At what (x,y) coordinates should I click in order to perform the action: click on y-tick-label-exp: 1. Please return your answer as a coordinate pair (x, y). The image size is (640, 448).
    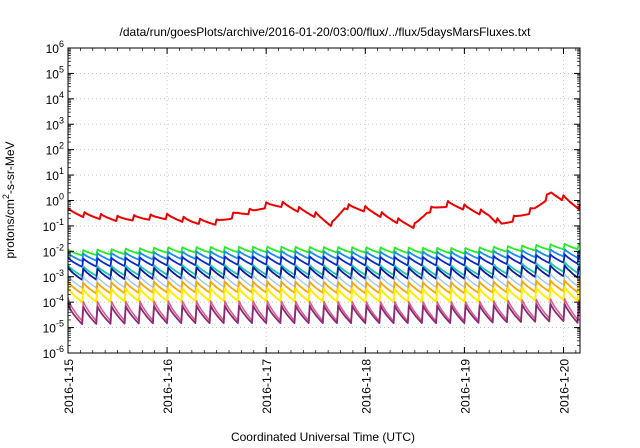
    Looking at the image, I should click on (61, 171).